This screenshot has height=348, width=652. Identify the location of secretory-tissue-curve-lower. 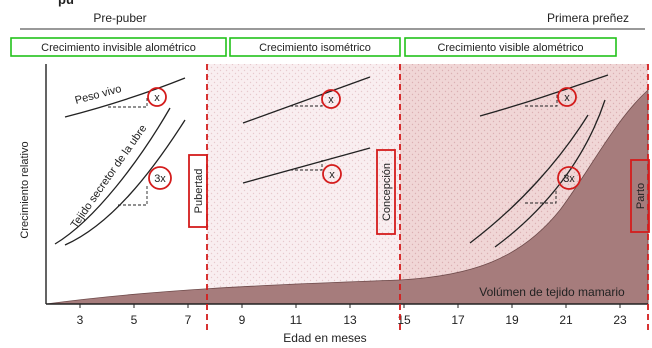
(112, 176).